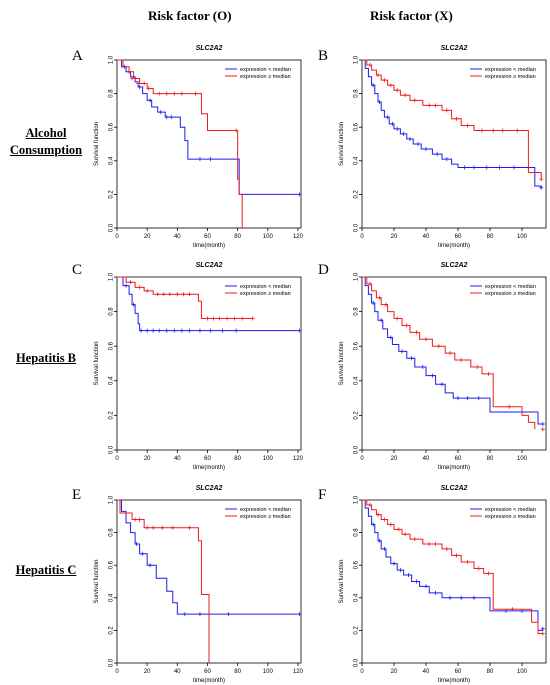 Image resolution: width=550 pixels, height=685 pixels. I want to click on panel-letter-e: E, so click(77, 495).